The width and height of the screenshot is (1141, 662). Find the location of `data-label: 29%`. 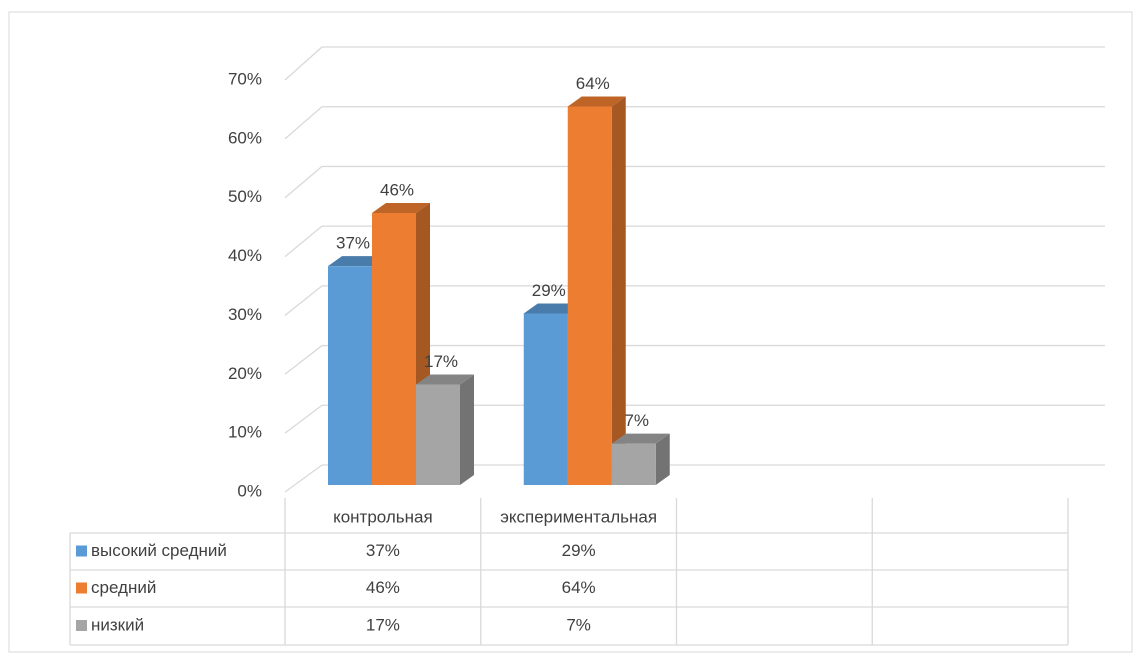

data-label: 29% is located at coordinates (549, 290).